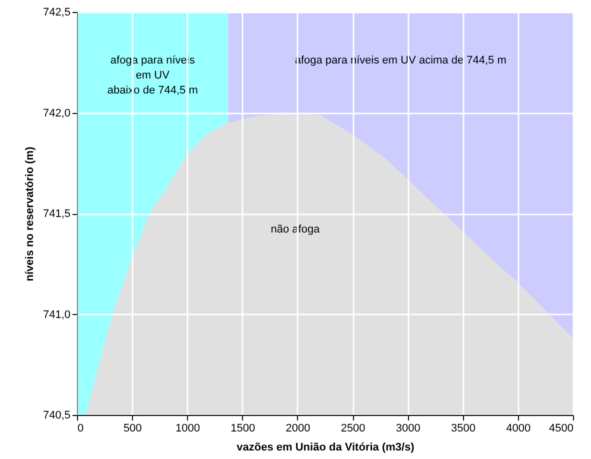 This screenshot has height=459, width=591. I want to click on x-tick-label: 4000, so click(518, 428).